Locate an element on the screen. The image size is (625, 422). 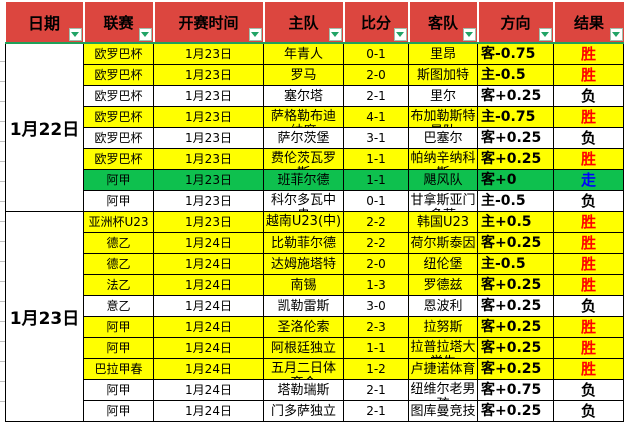
score-cell: 1-3 is located at coordinates (376, 285).